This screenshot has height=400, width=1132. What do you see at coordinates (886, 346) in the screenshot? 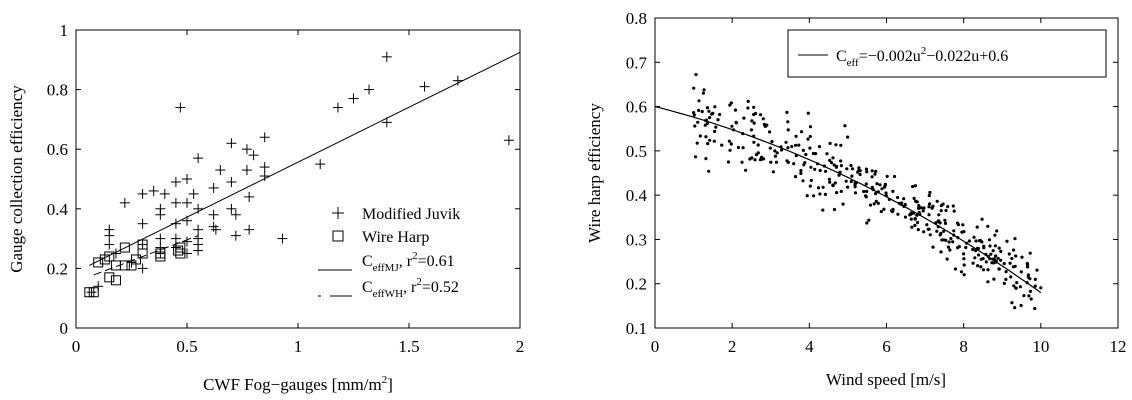
I see `right-x-tick-label: 6` at bounding box center [886, 346].